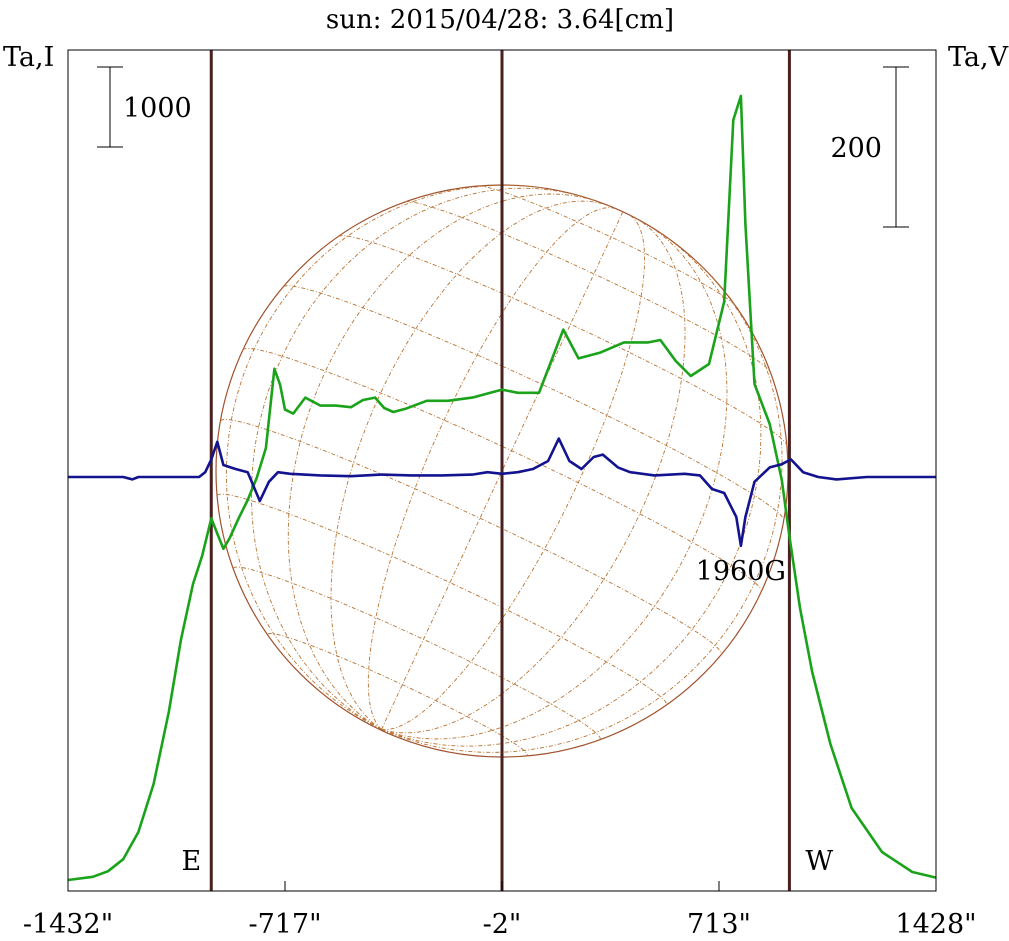  Describe the element at coordinates (935, 924) in the screenshot. I see `x-tick-label: 1428"` at that location.